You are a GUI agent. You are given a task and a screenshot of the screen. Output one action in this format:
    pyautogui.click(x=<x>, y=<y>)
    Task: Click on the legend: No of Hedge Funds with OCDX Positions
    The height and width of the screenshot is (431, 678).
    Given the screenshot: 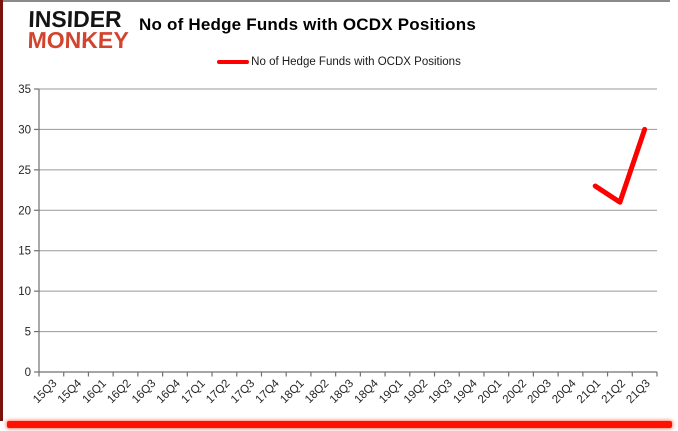 What is the action you would take?
    pyautogui.click(x=339, y=62)
    